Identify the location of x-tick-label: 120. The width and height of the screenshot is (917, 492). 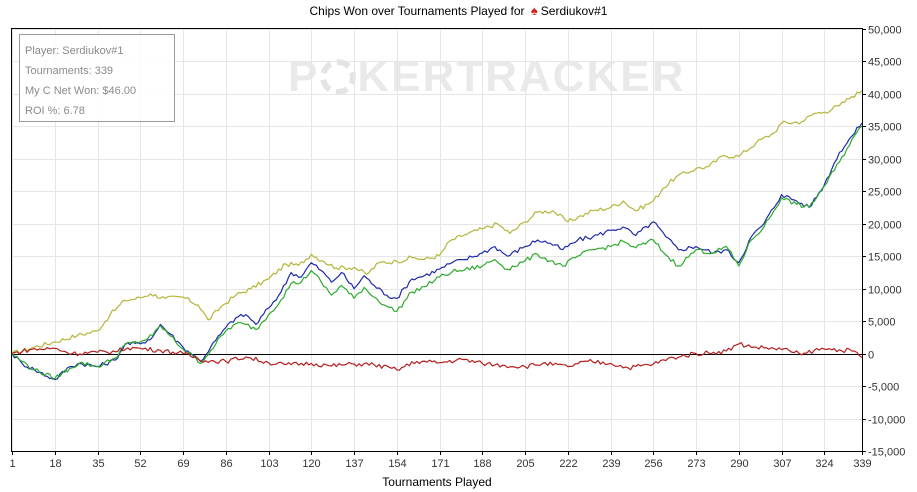
(311, 464).